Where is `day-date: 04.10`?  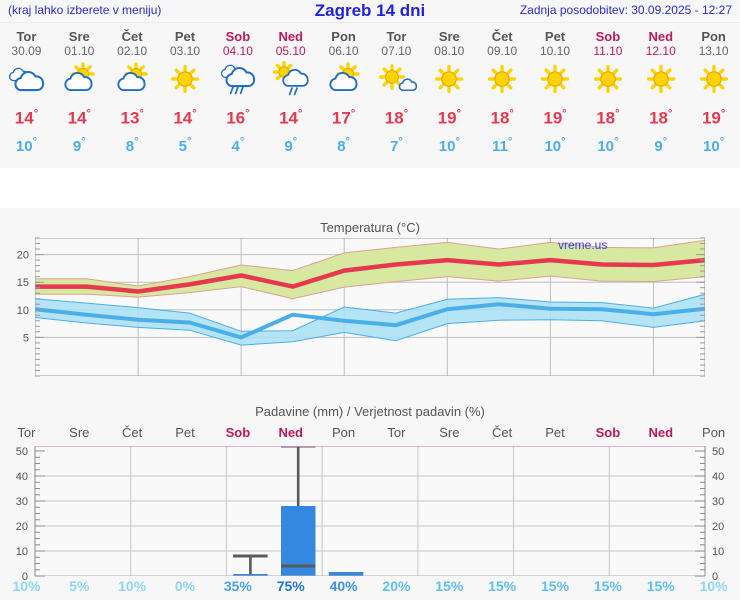 day-date: 04.10 is located at coordinates (237, 51).